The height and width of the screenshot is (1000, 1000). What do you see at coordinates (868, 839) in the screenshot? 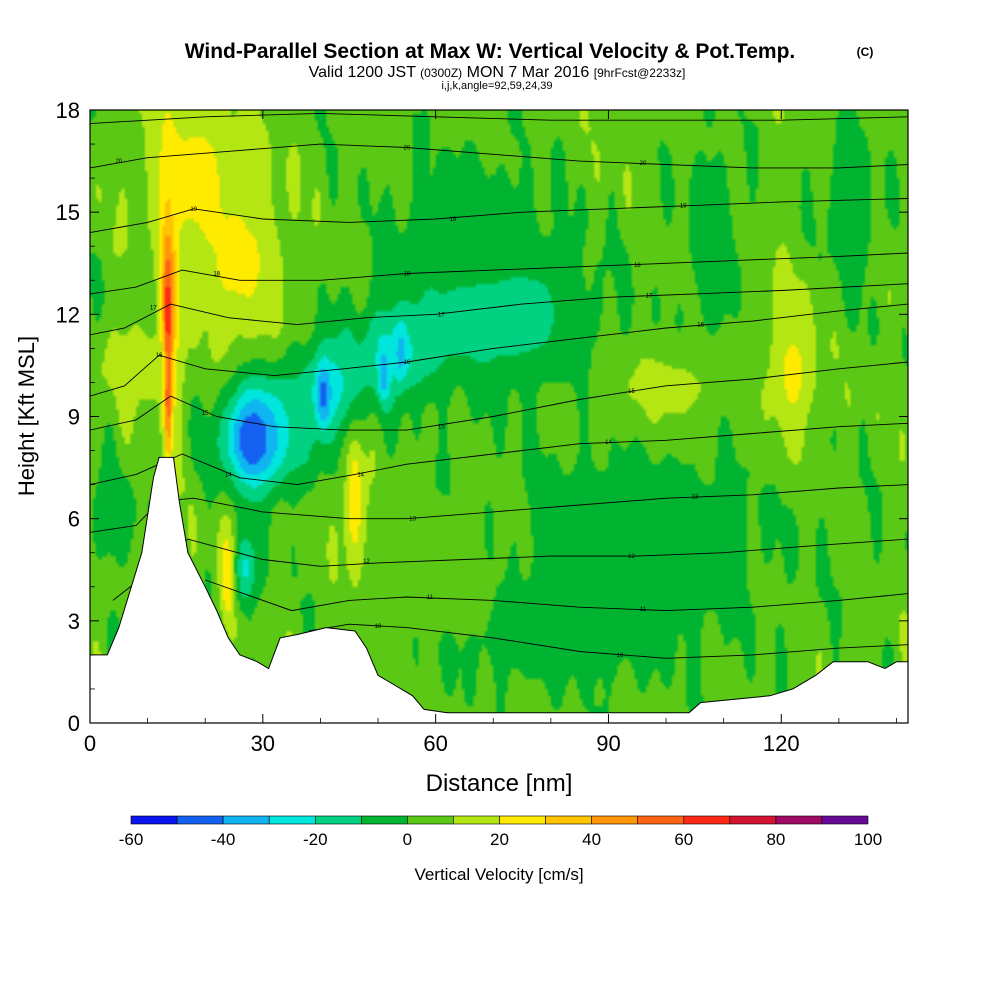
I see `colorbar-tick-label: 100` at bounding box center [868, 839].